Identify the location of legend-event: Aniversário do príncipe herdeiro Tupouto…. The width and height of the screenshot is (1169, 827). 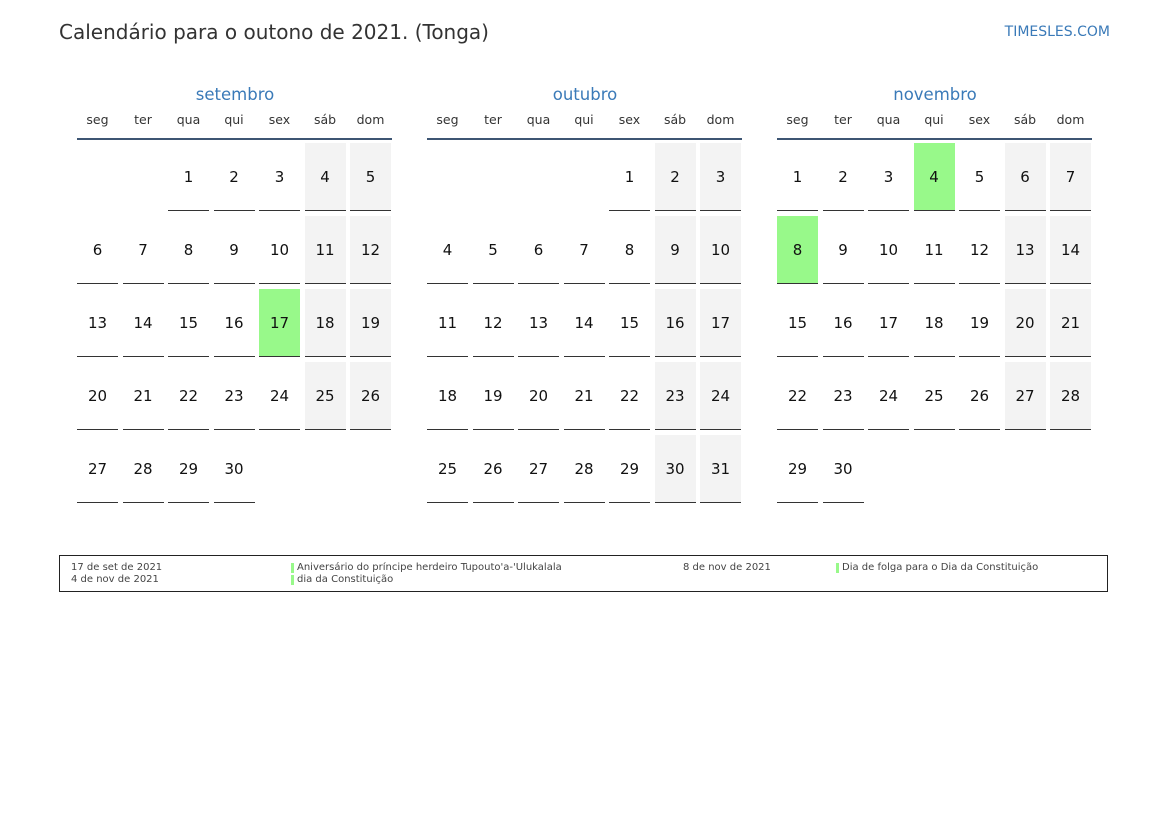
(426, 568).